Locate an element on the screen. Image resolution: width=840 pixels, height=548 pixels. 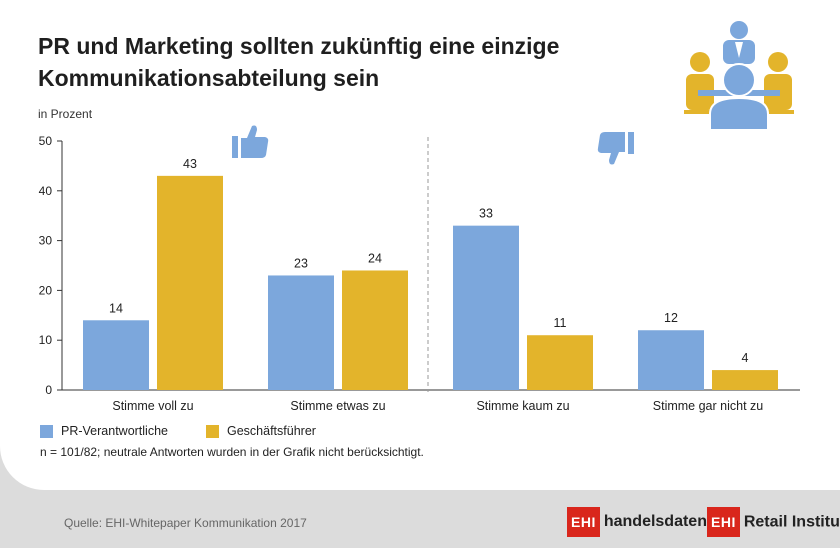
thumbs-down-icon is located at coordinates (615, 148).